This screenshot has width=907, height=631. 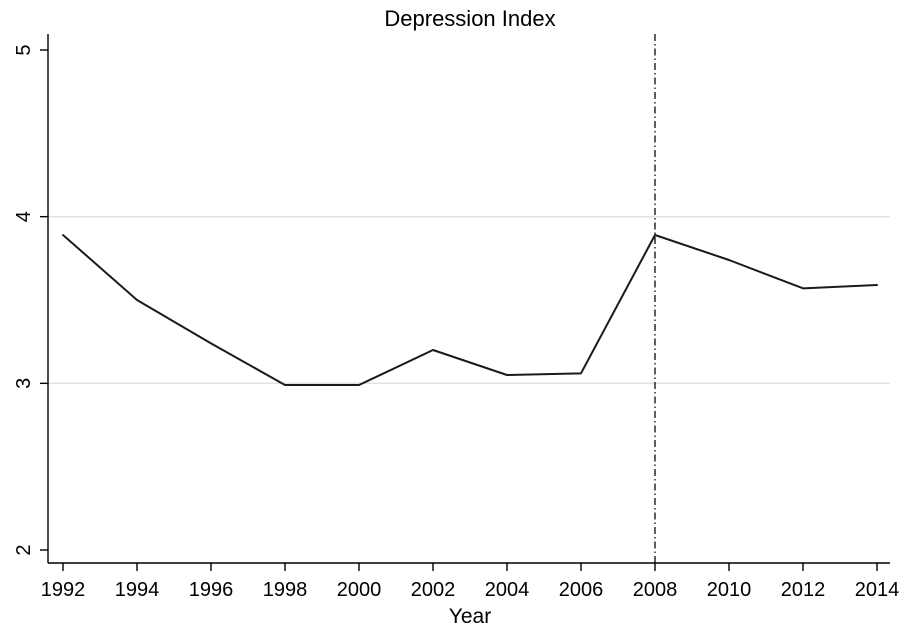 I want to click on x-tick-label-2002: 2002, so click(x=433, y=590).